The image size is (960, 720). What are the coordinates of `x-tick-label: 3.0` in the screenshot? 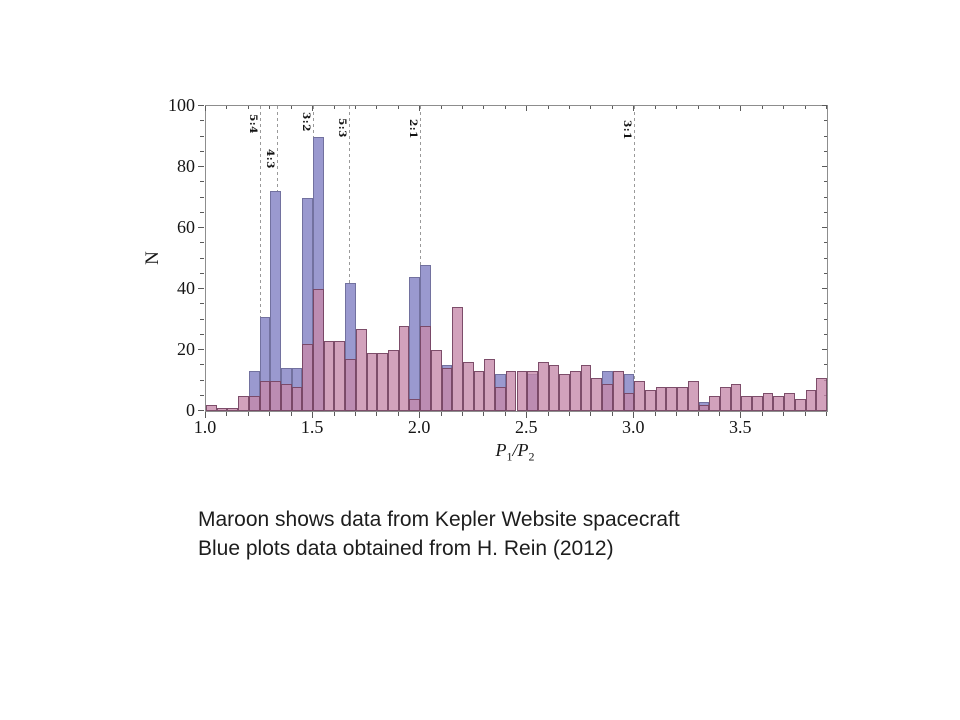 It's located at (633, 427).